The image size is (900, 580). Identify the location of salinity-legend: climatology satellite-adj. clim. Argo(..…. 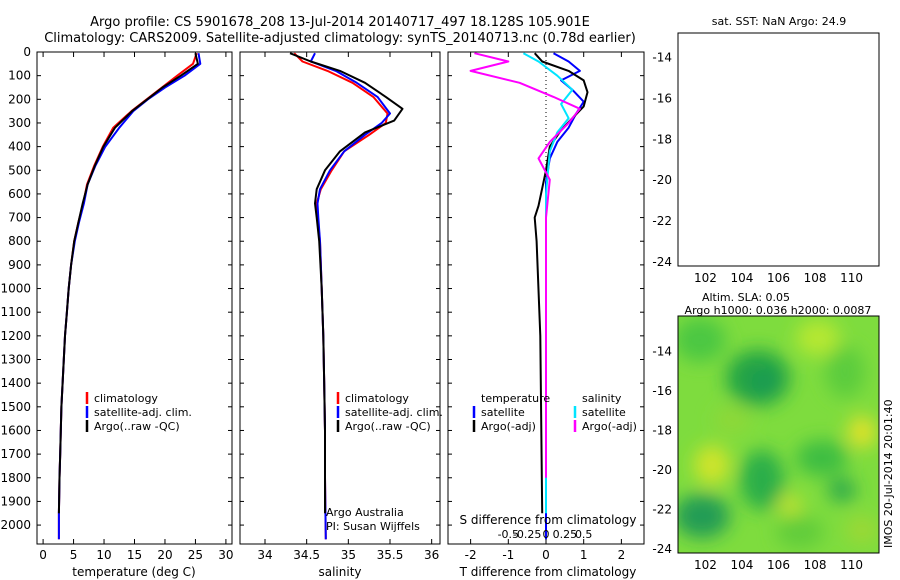
(389, 412).